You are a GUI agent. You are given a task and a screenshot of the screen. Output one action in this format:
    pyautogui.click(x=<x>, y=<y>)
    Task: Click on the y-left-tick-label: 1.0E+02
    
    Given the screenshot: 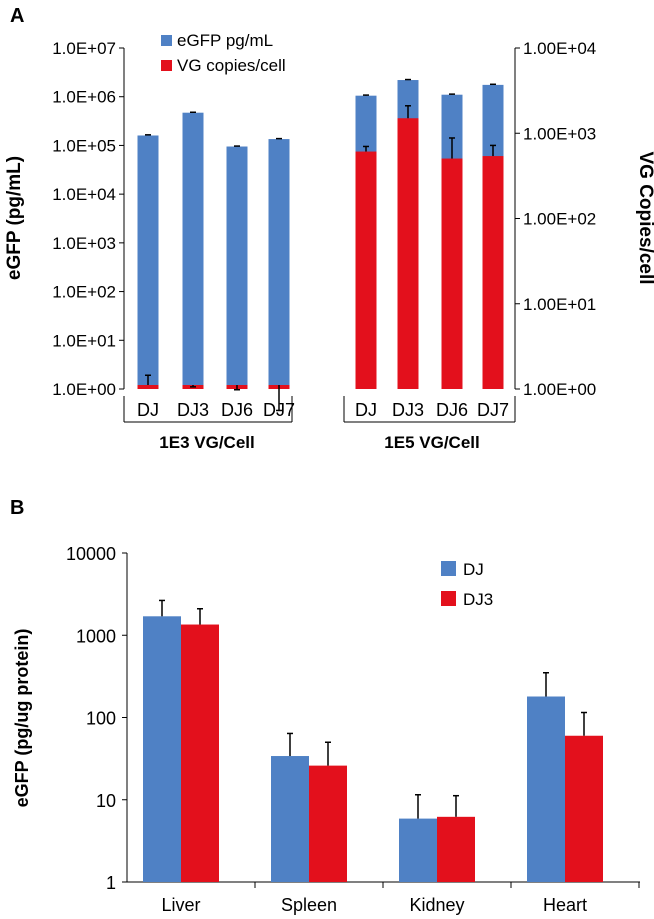 What is the action you would take?
    pyautogui.click(x=84, y=292)
    